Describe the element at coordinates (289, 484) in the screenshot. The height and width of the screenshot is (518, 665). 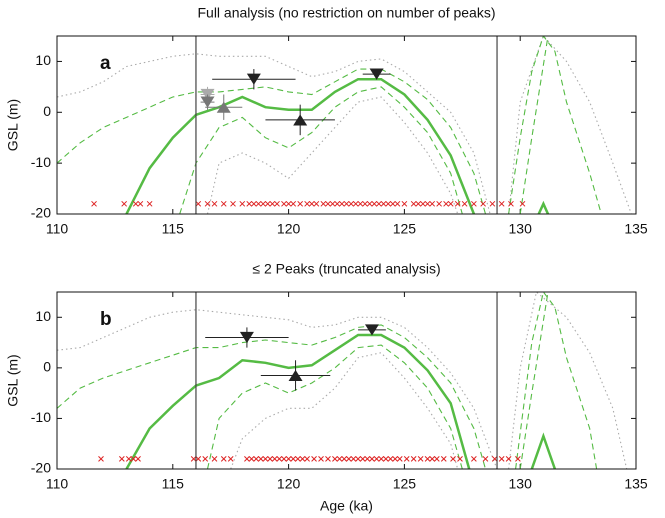
I see `x-tick-label: 120` at that location.